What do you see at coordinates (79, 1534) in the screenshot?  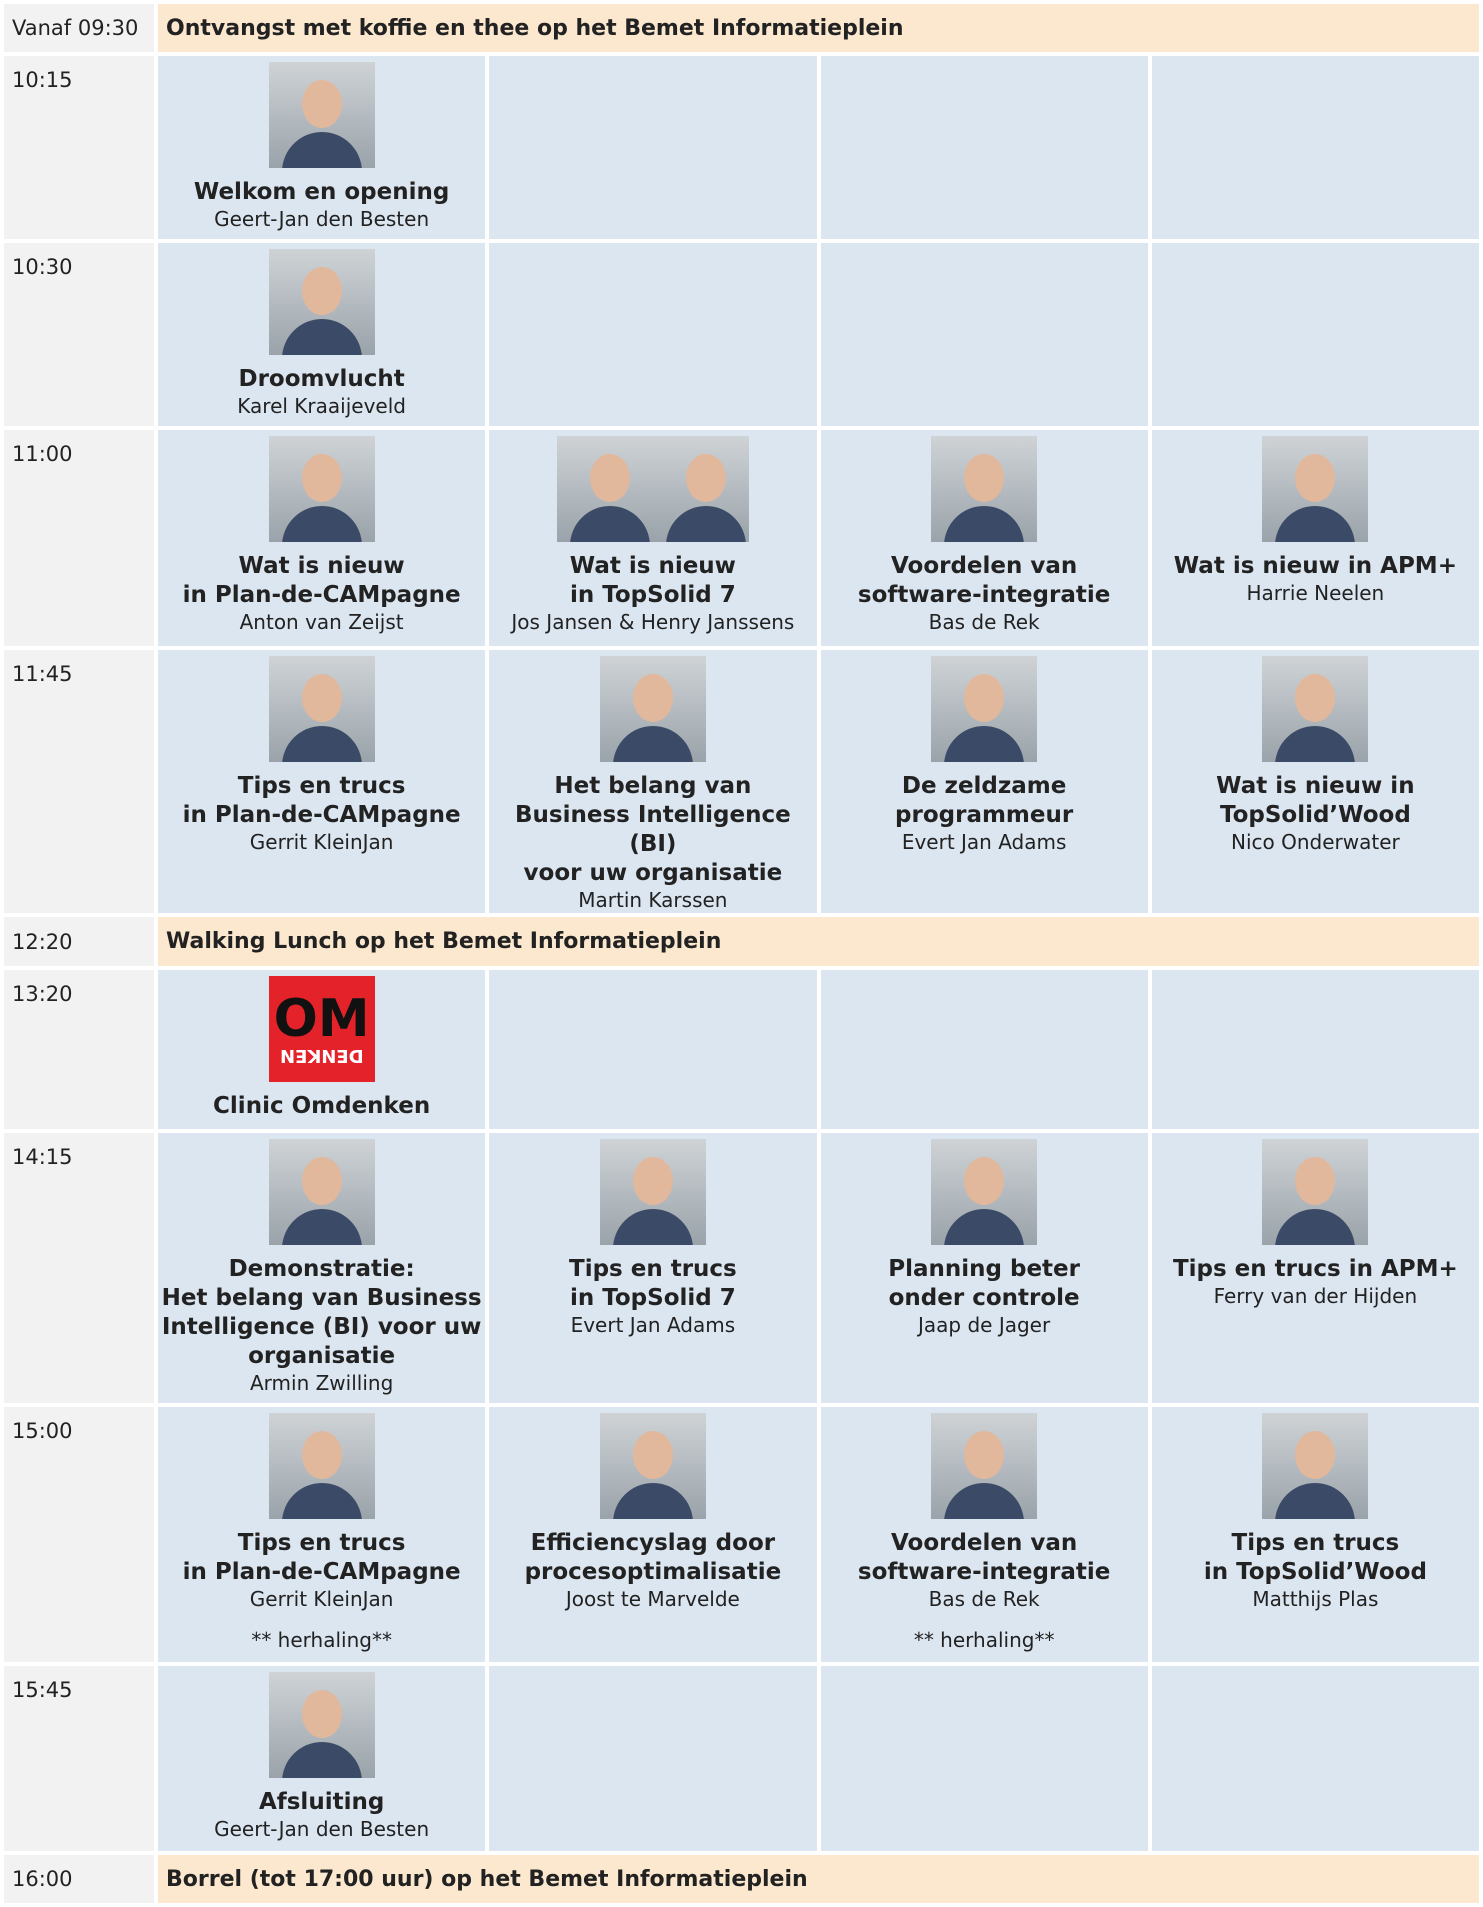 I see `time-cell: 15:00` at bounding box center [79, 1534].